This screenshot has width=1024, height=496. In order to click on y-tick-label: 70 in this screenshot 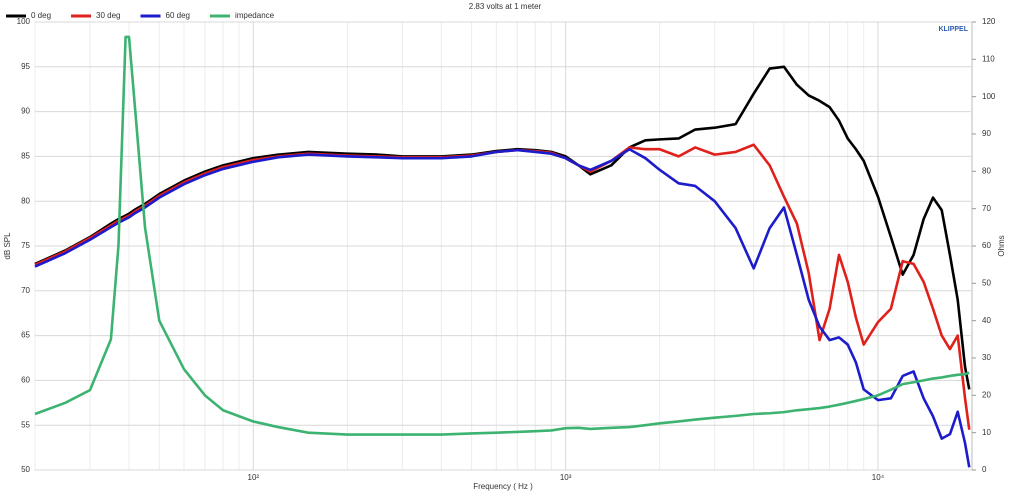, I will do `click(25, 290)`.